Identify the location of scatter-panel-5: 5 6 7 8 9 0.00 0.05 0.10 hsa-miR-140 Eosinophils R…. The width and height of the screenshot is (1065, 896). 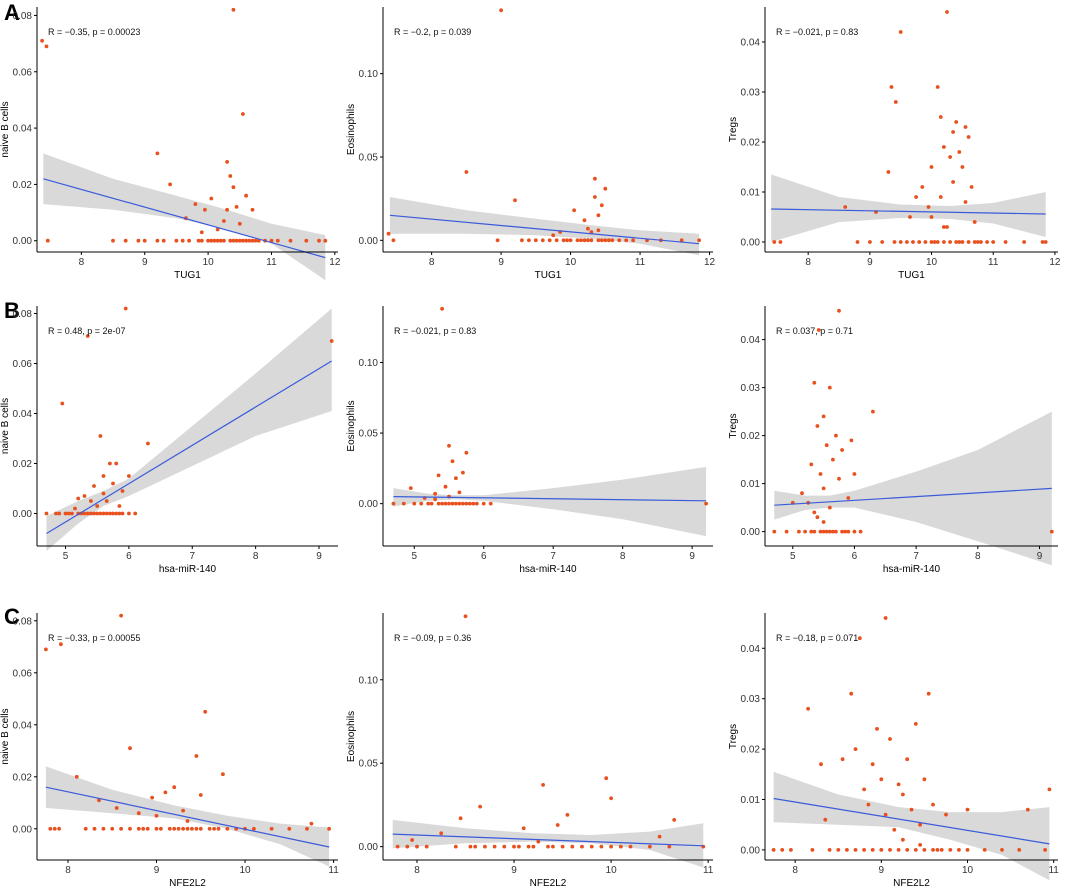
(529, 440).